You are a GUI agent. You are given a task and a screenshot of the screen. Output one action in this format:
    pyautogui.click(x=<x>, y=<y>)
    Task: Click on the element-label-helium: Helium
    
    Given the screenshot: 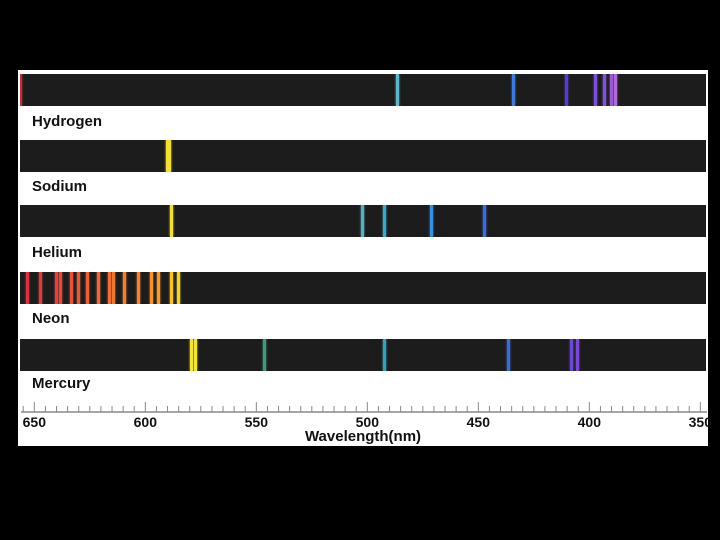 What is the action you would take?
    pyautogui.click(x=57, y=252)
    